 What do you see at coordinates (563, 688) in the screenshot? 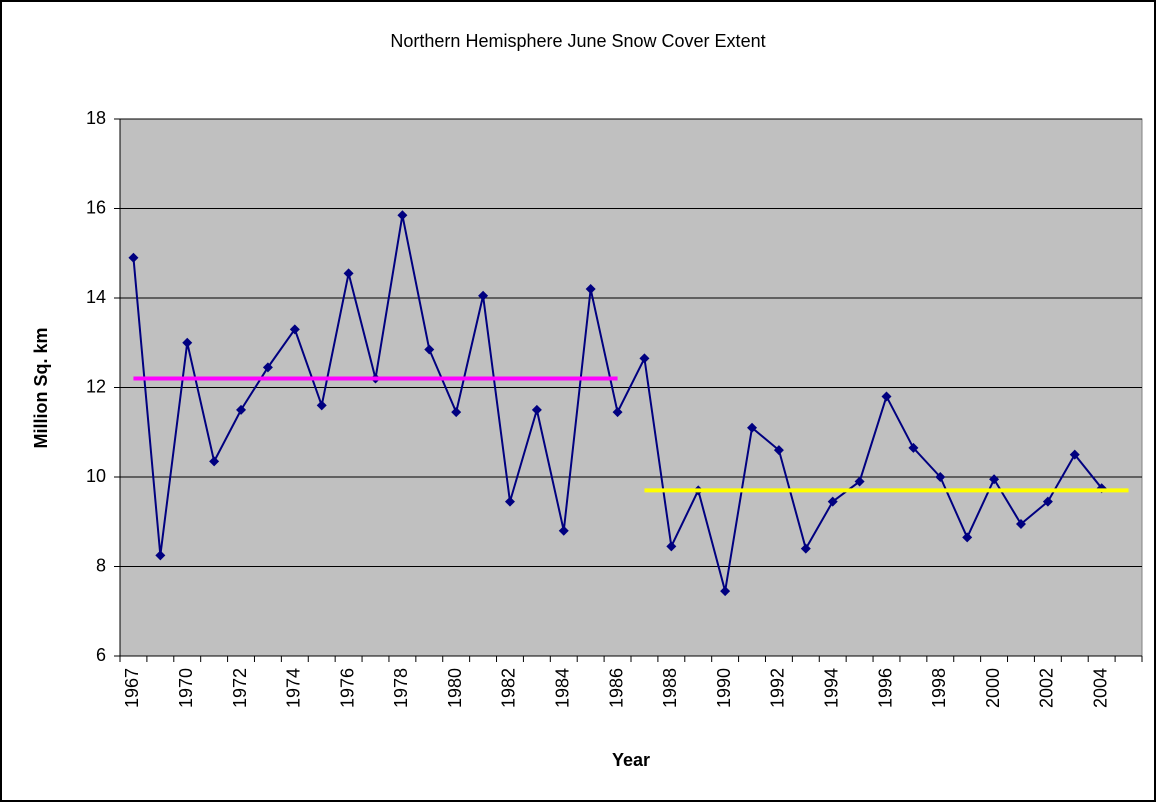
I see `x-tick-label: 1984` at bounding box center [563, 688].